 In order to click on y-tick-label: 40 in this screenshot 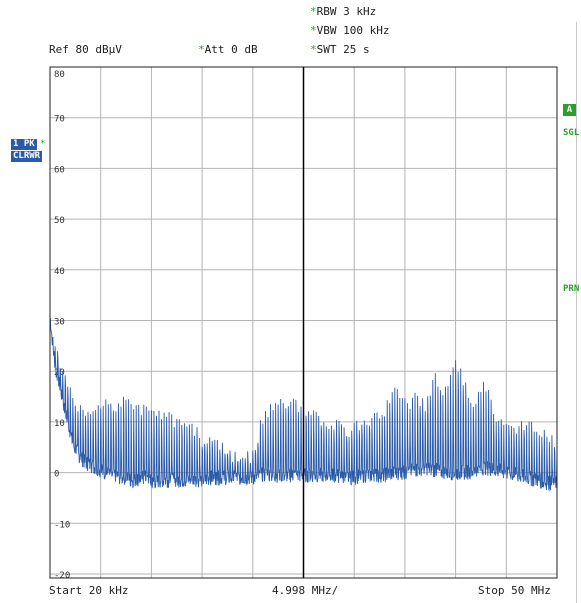, I will do `click(59, 272)`.